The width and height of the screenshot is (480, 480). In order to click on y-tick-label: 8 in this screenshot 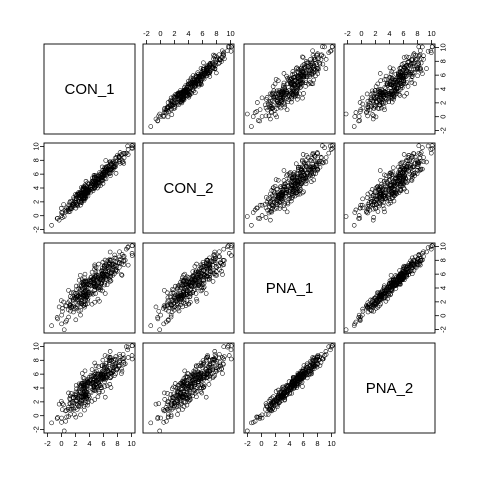, I will do `click(442, 260)`.